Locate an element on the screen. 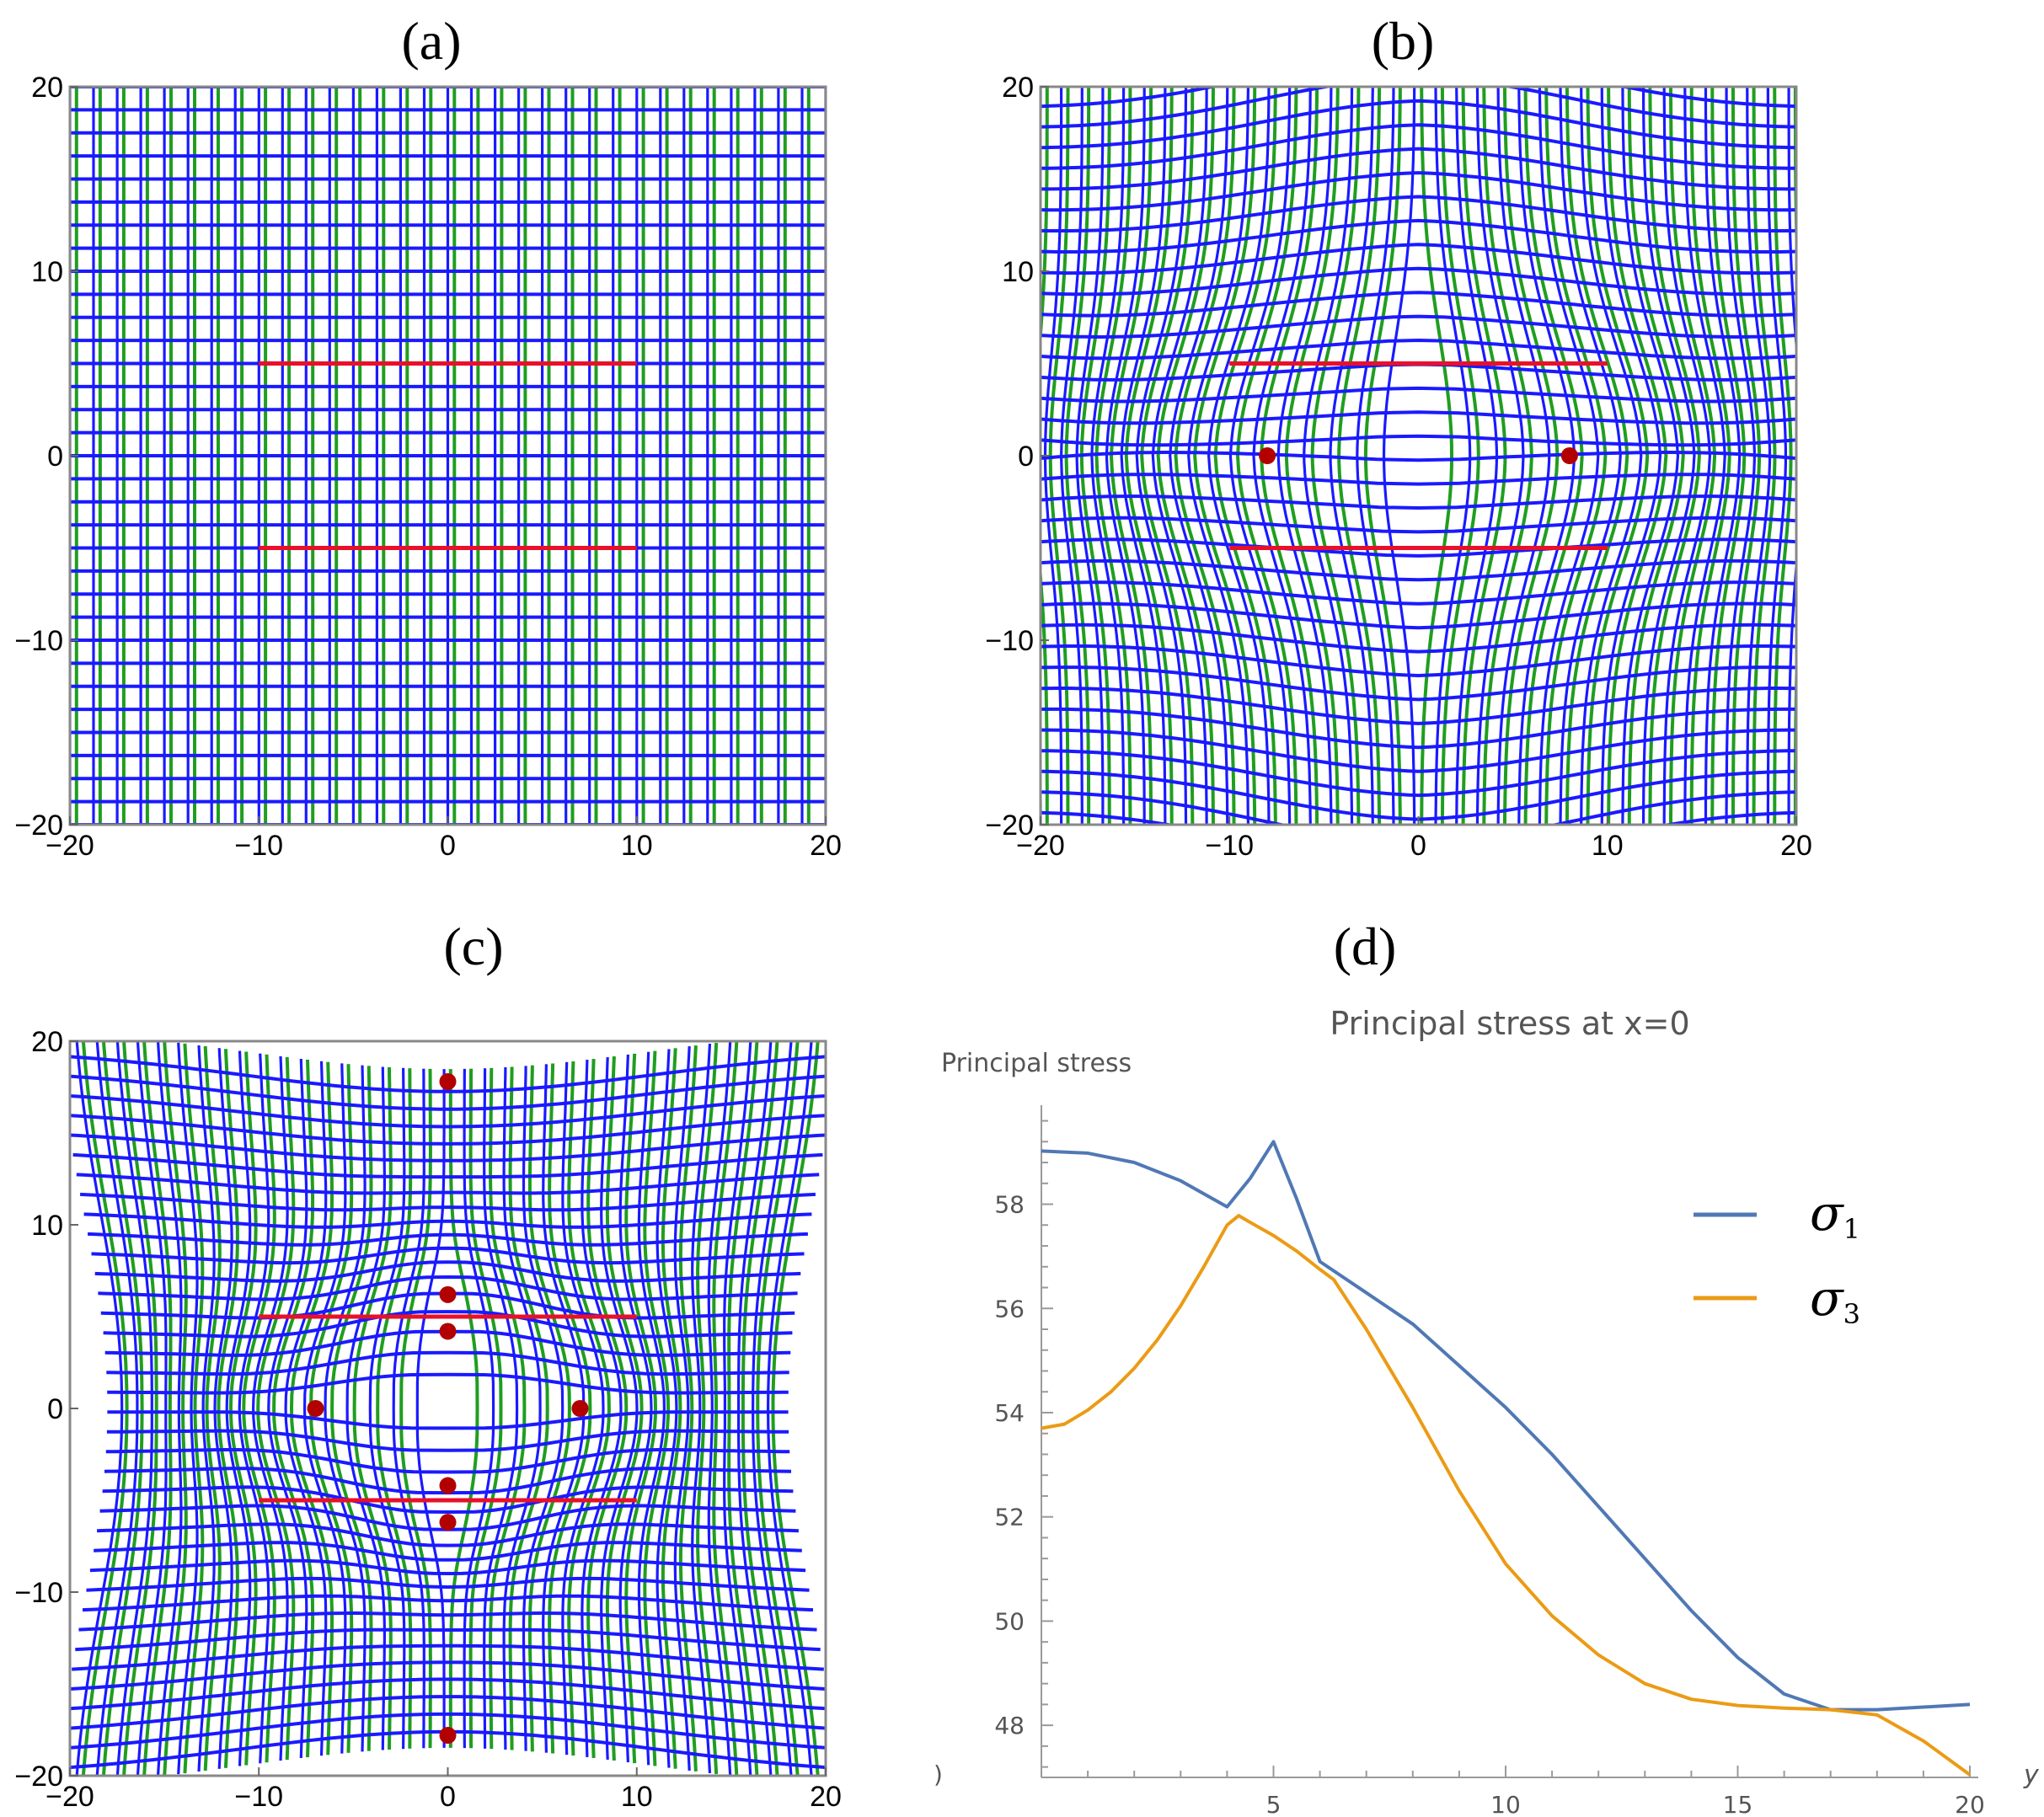  chart-legend: σ1 σ3 is located at coordinates (1777, 1257).